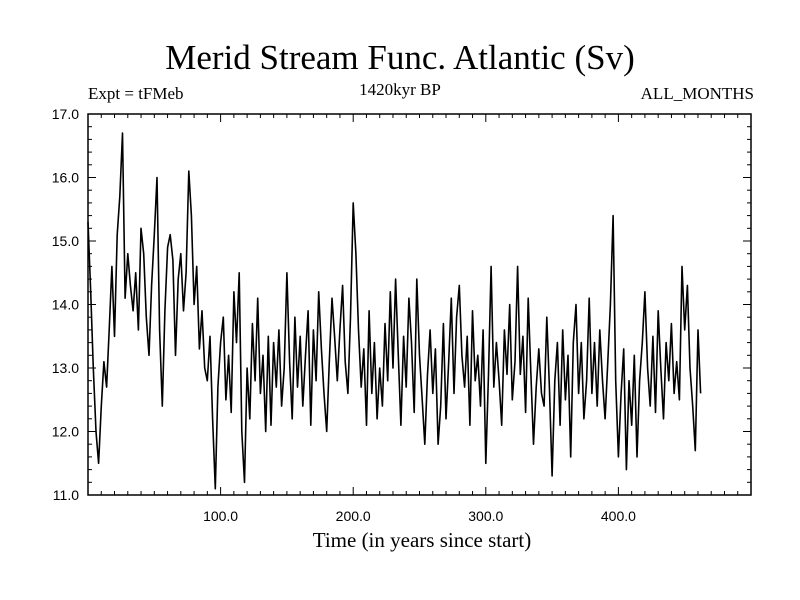  Describe the element at coordinates (618, 516) in the screenshot. I see `x-tick-label: 400.0` at that location.